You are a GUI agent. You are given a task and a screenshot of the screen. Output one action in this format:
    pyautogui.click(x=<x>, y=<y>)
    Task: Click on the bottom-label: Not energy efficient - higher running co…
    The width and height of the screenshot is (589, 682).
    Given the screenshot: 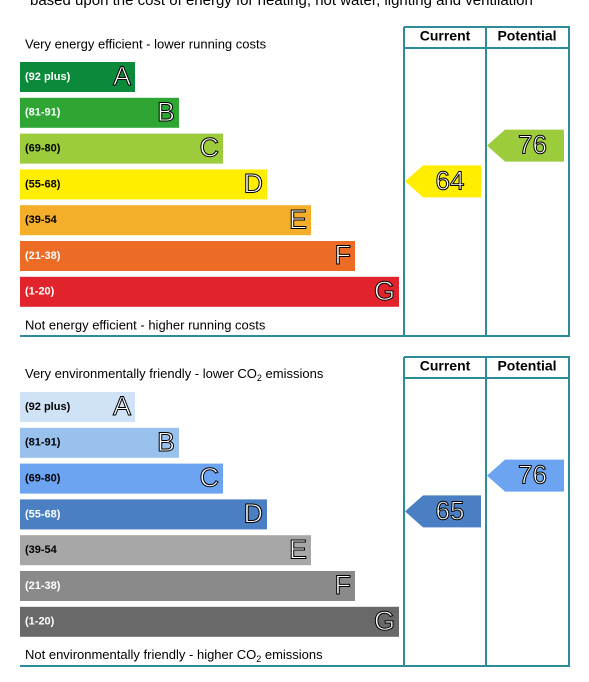 What is the action you would take?
    pyautogui.click(x=145, y=324)
    